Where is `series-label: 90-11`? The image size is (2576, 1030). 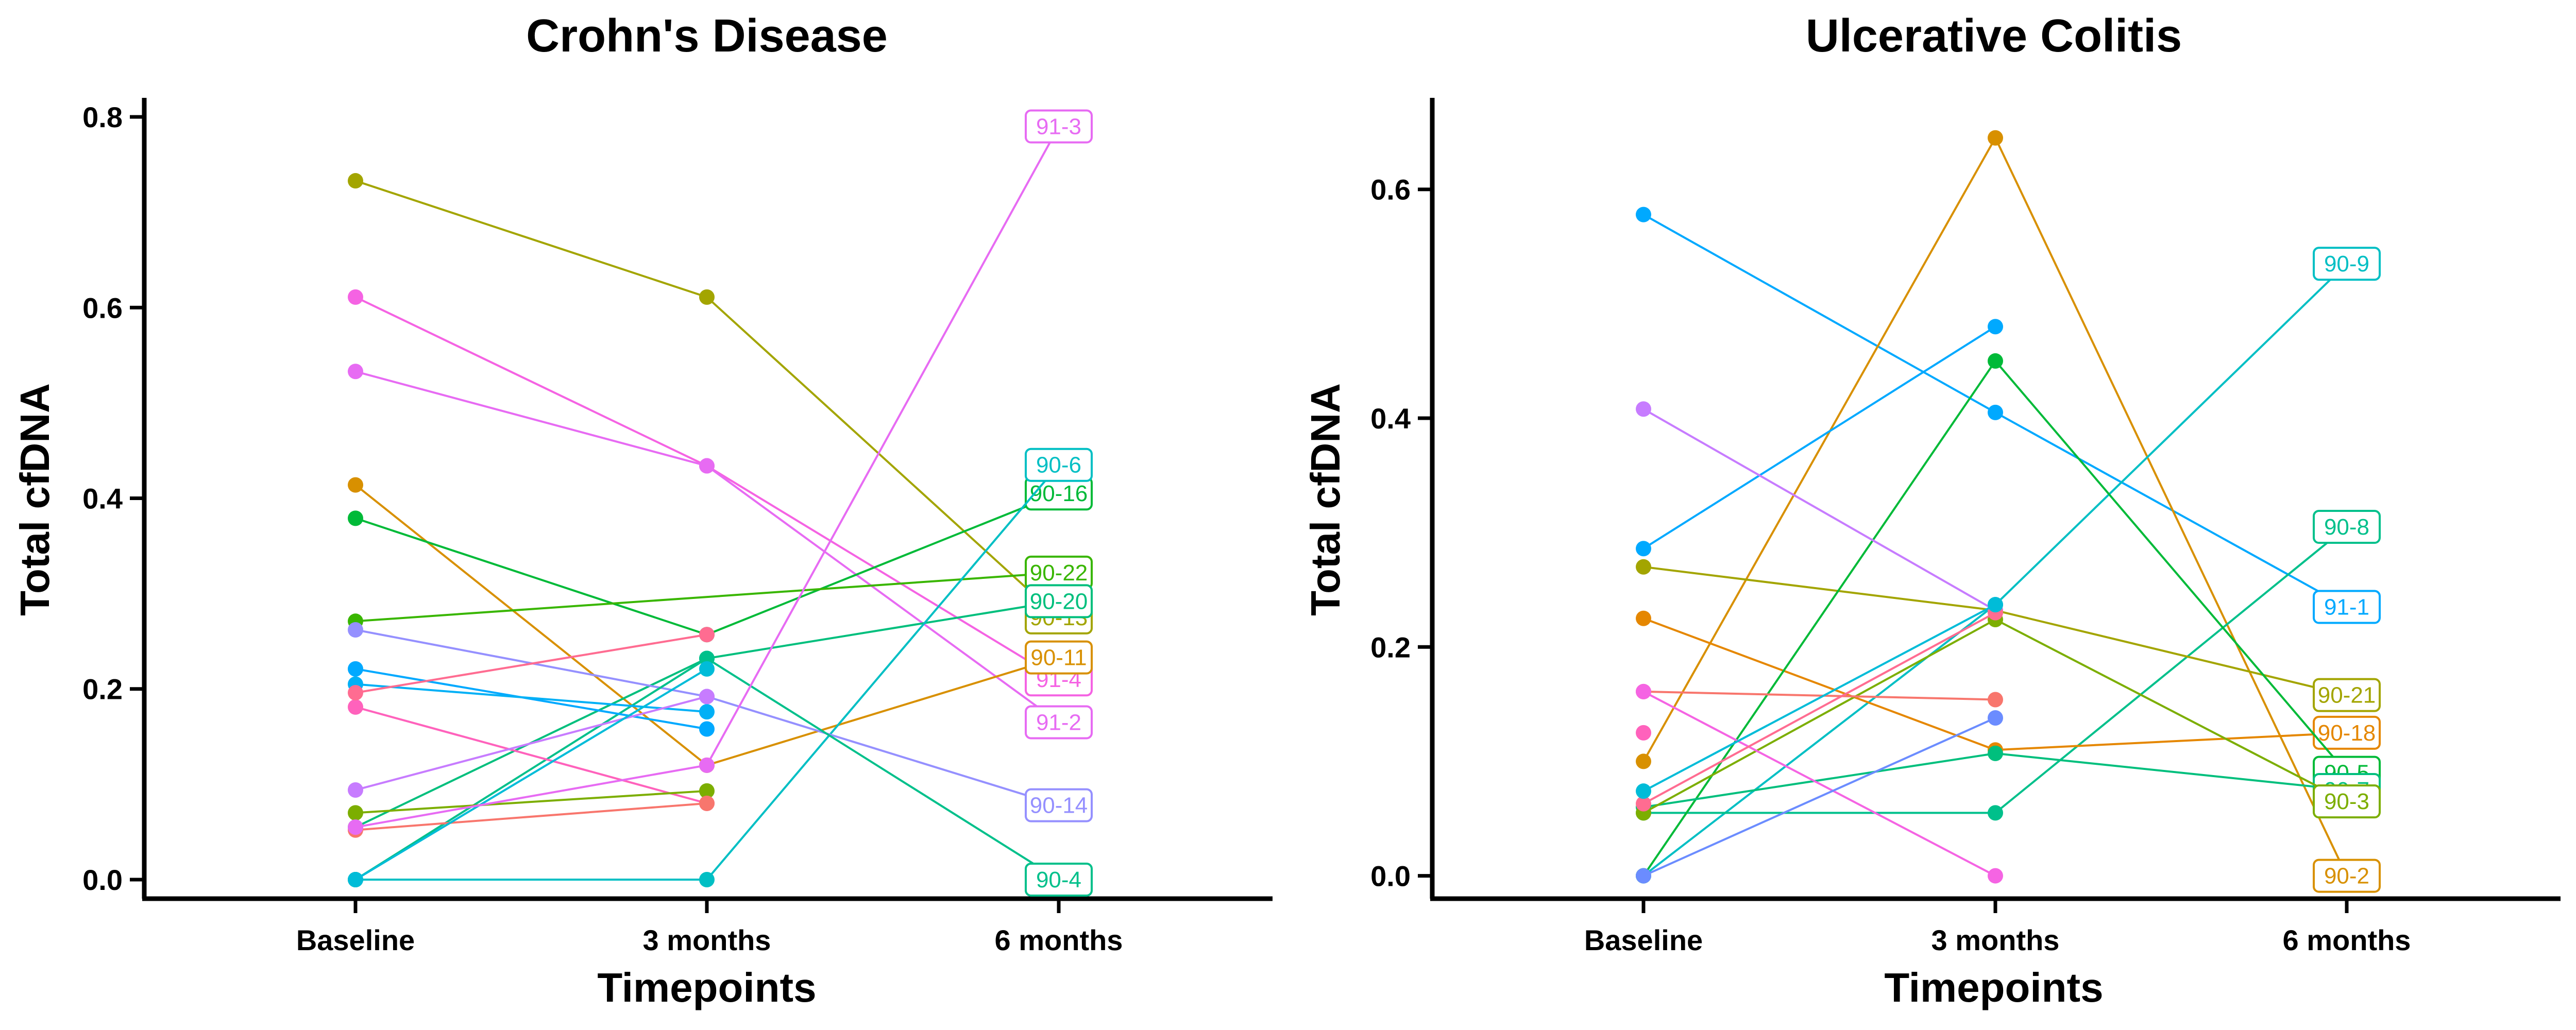 series-label: 90-11 is located at coordinates (1058, 658).